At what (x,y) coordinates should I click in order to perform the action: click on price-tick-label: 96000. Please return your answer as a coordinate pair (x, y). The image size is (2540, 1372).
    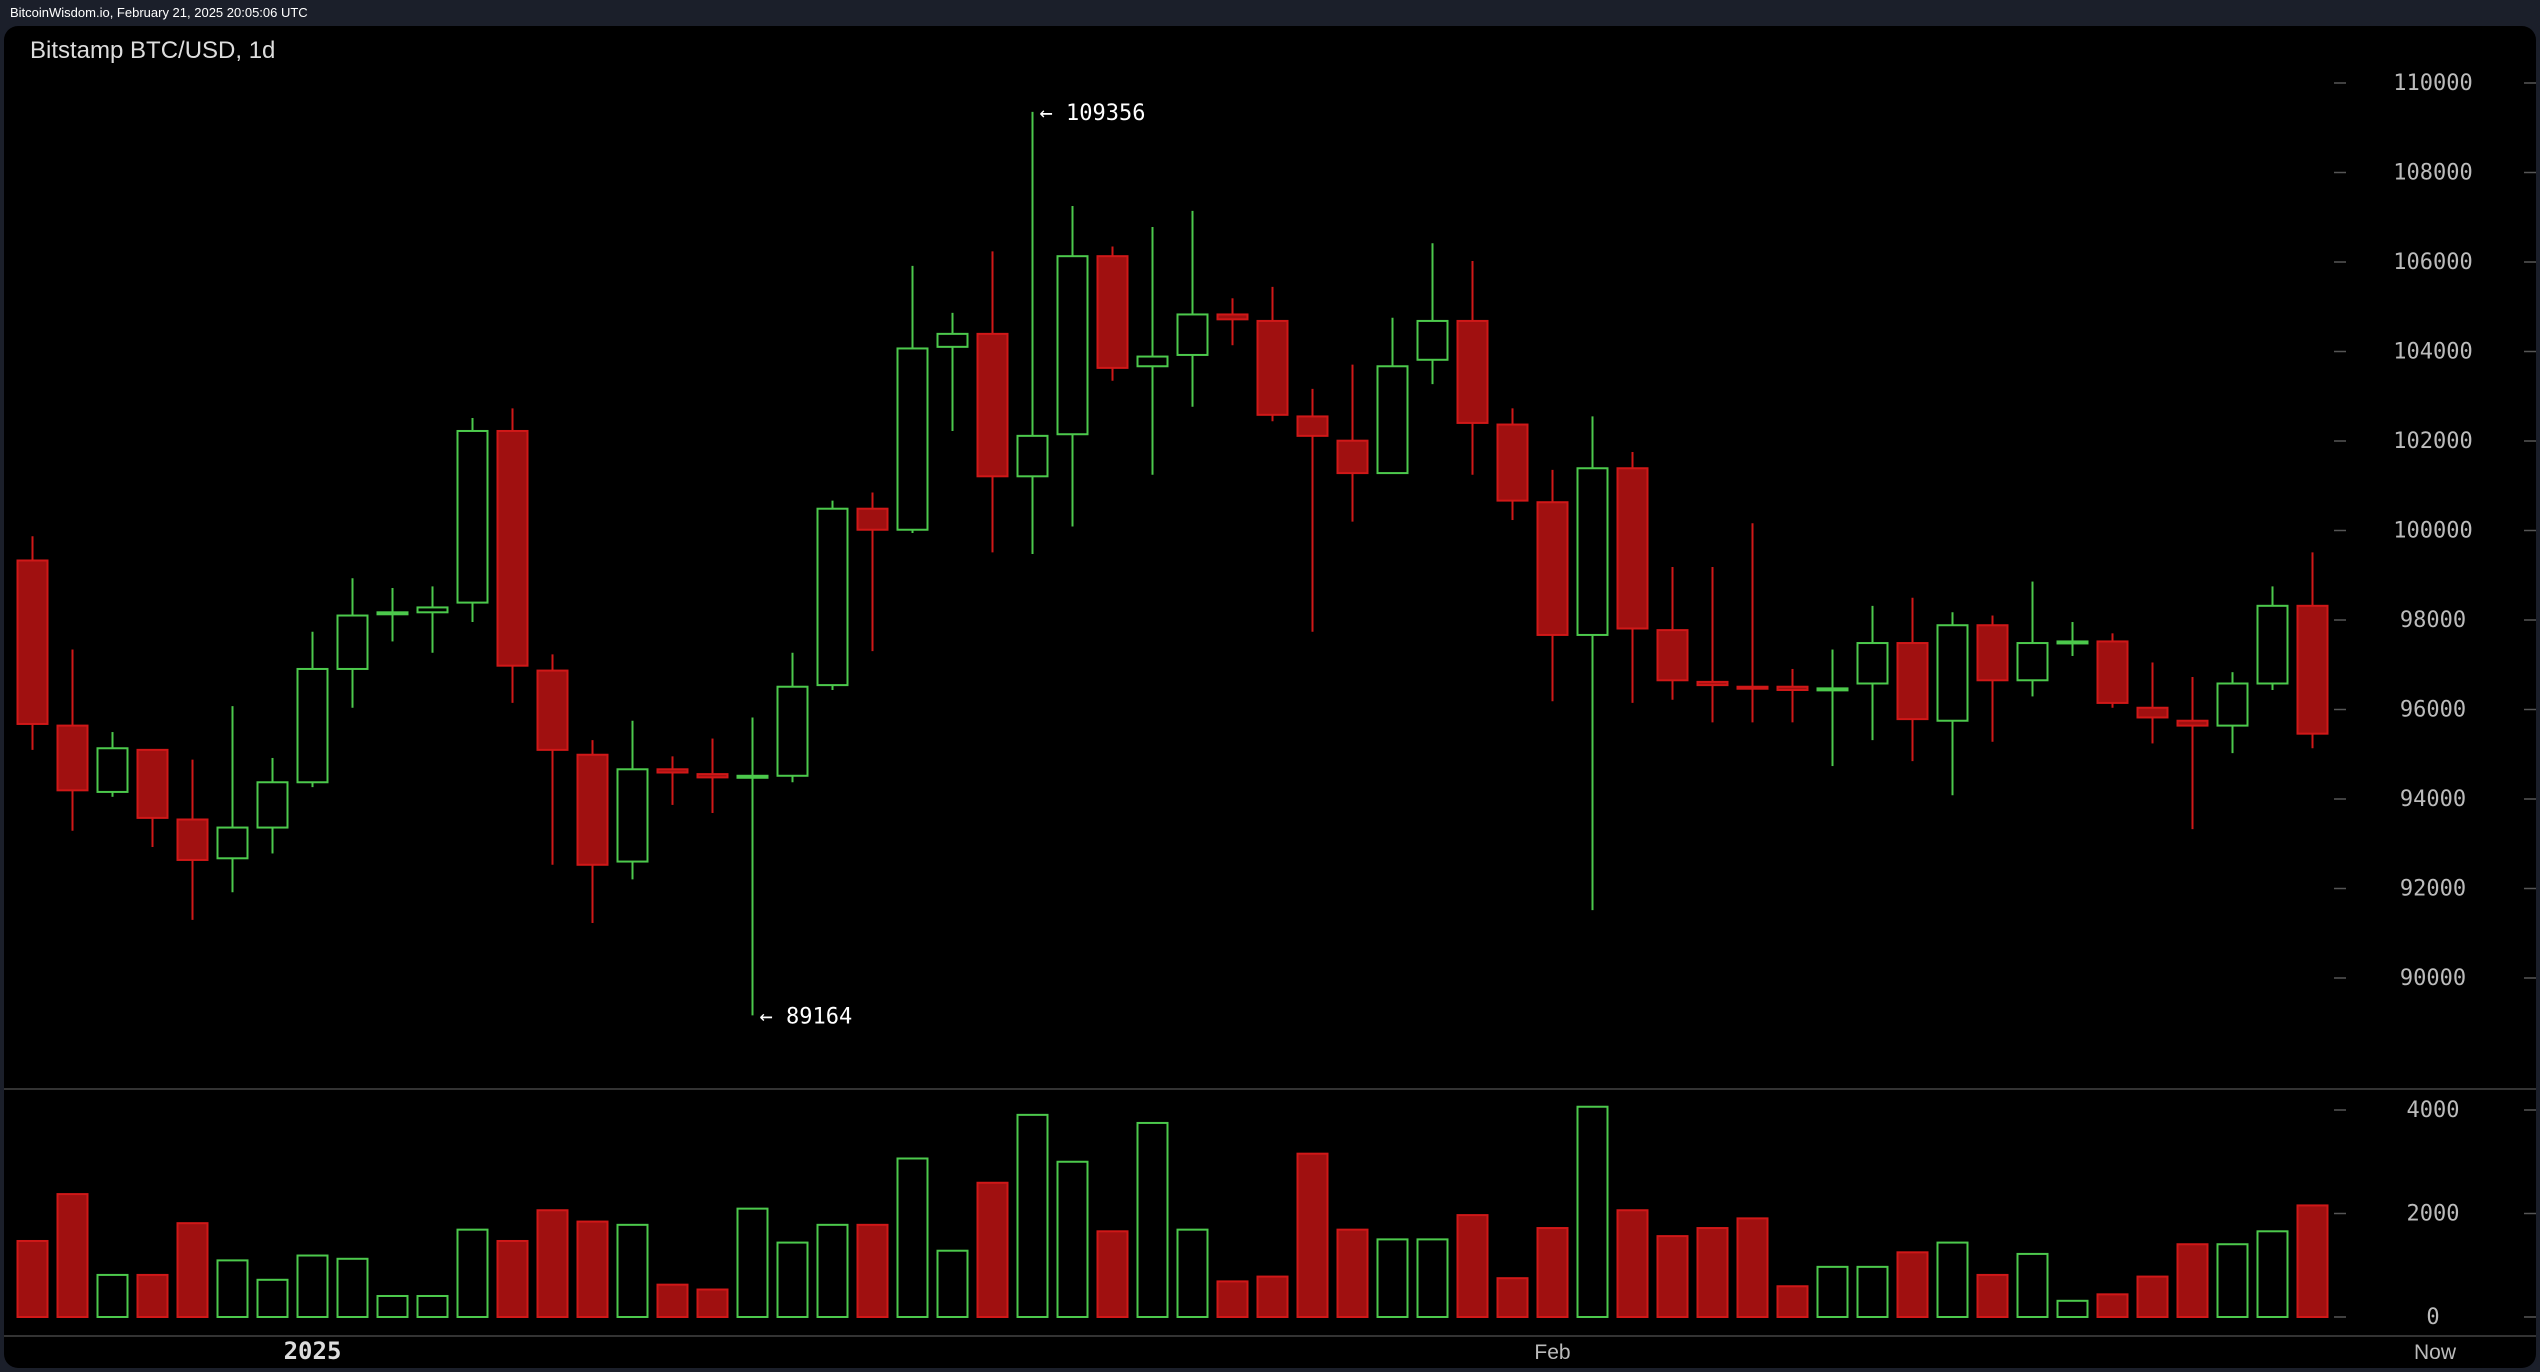
    Looking at the image, I should click on (2433, 710).